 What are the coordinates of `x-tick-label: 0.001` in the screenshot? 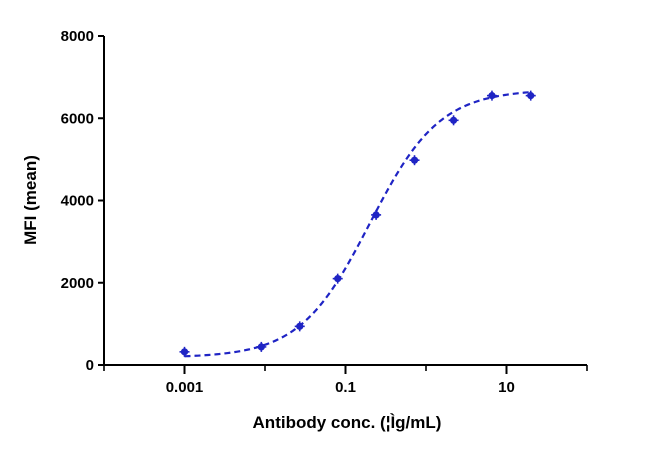 It's located at (185, 387).